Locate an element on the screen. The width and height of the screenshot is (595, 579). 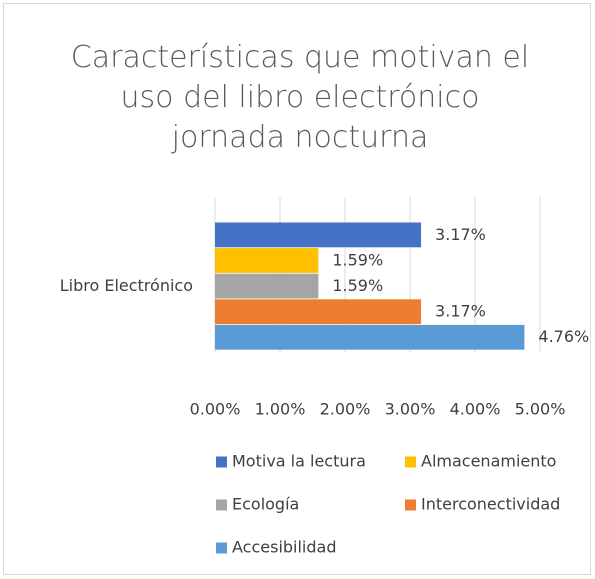
x-tick-label: 5.00% is located at coordinates (540, 409).